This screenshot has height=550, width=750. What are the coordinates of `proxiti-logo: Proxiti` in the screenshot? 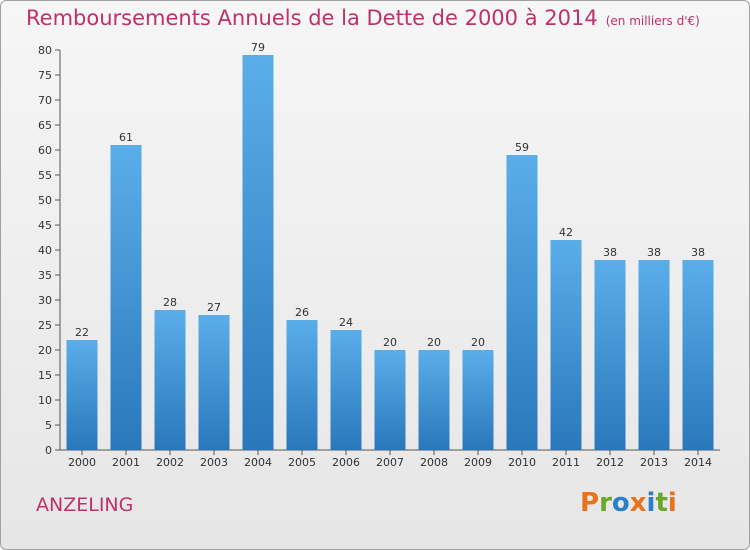 It's located at (628, 503).